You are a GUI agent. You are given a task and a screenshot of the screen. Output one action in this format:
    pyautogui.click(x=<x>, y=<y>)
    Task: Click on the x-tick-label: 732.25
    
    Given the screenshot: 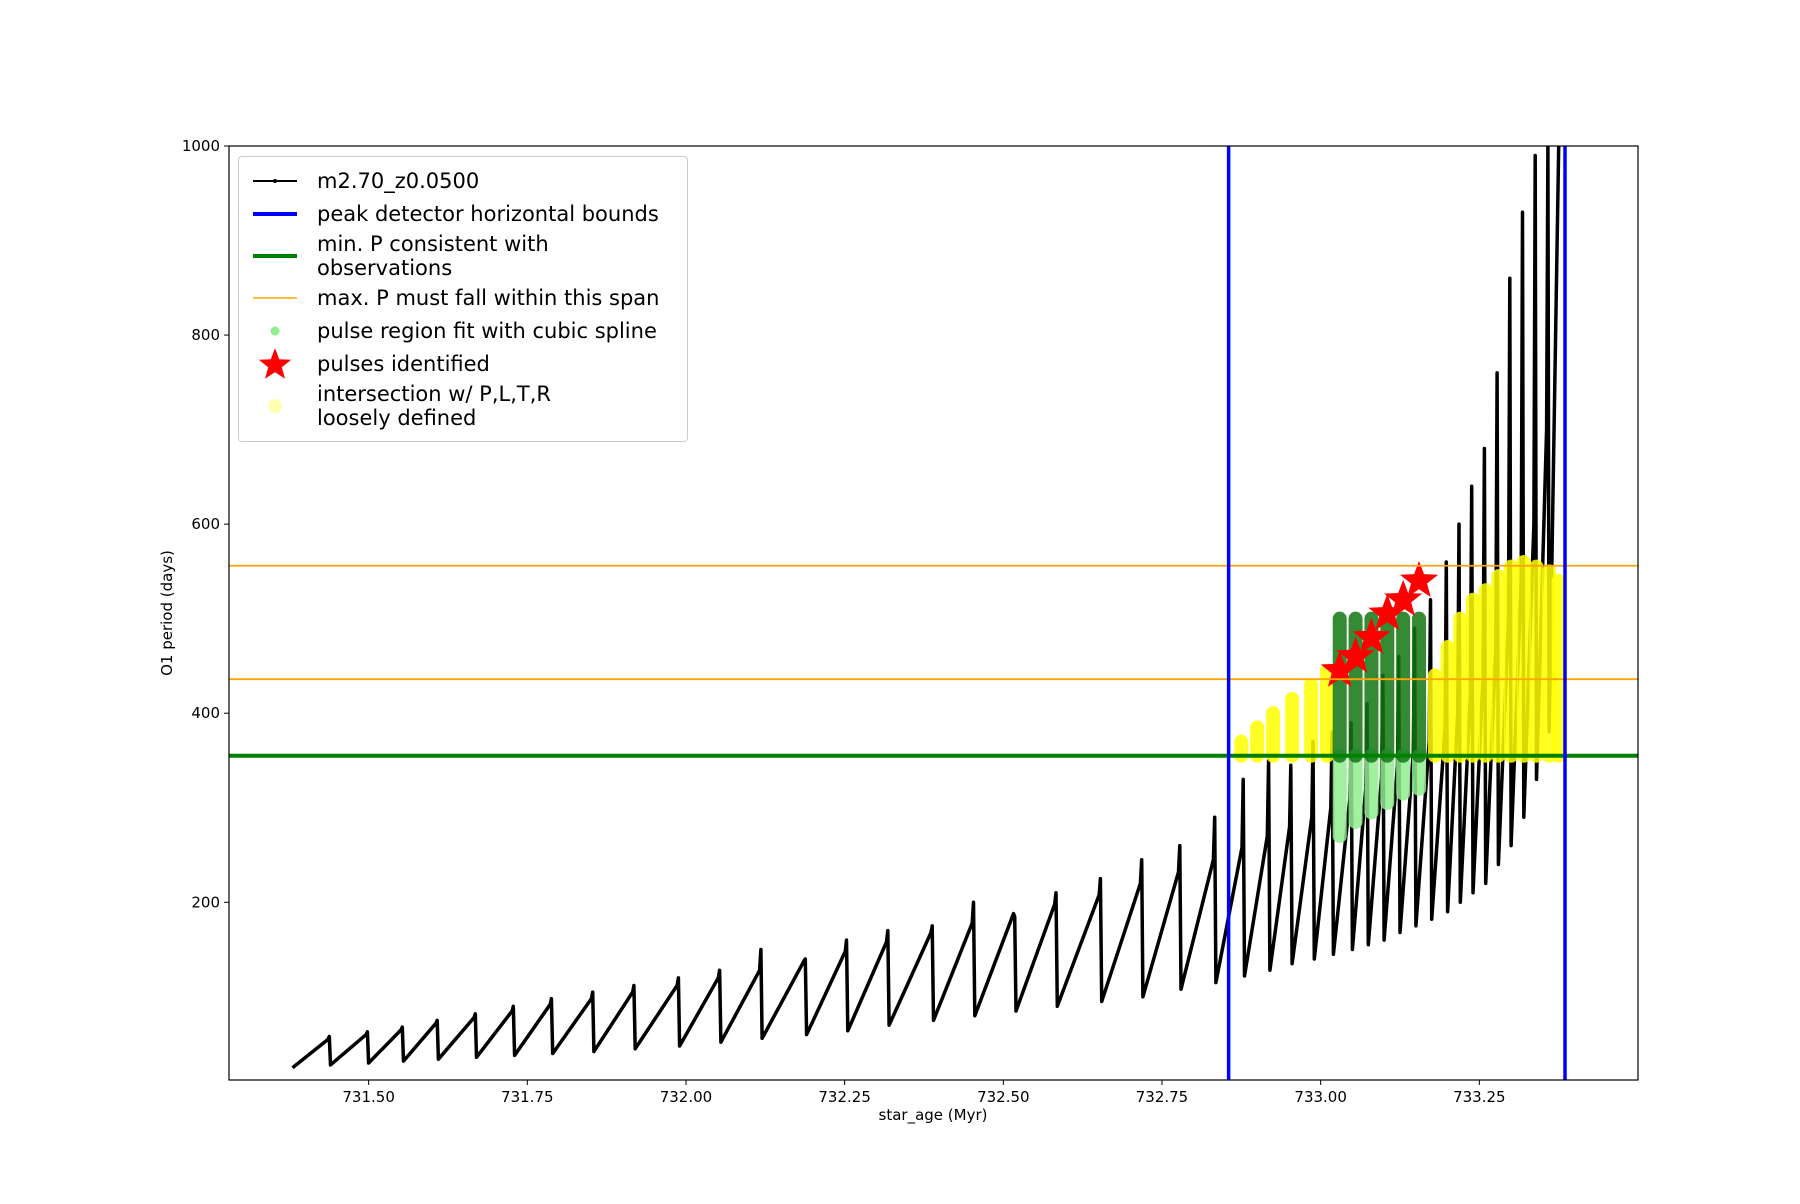 What is the action you would take?
    pyautogui.click(x=844, y=1097)
    